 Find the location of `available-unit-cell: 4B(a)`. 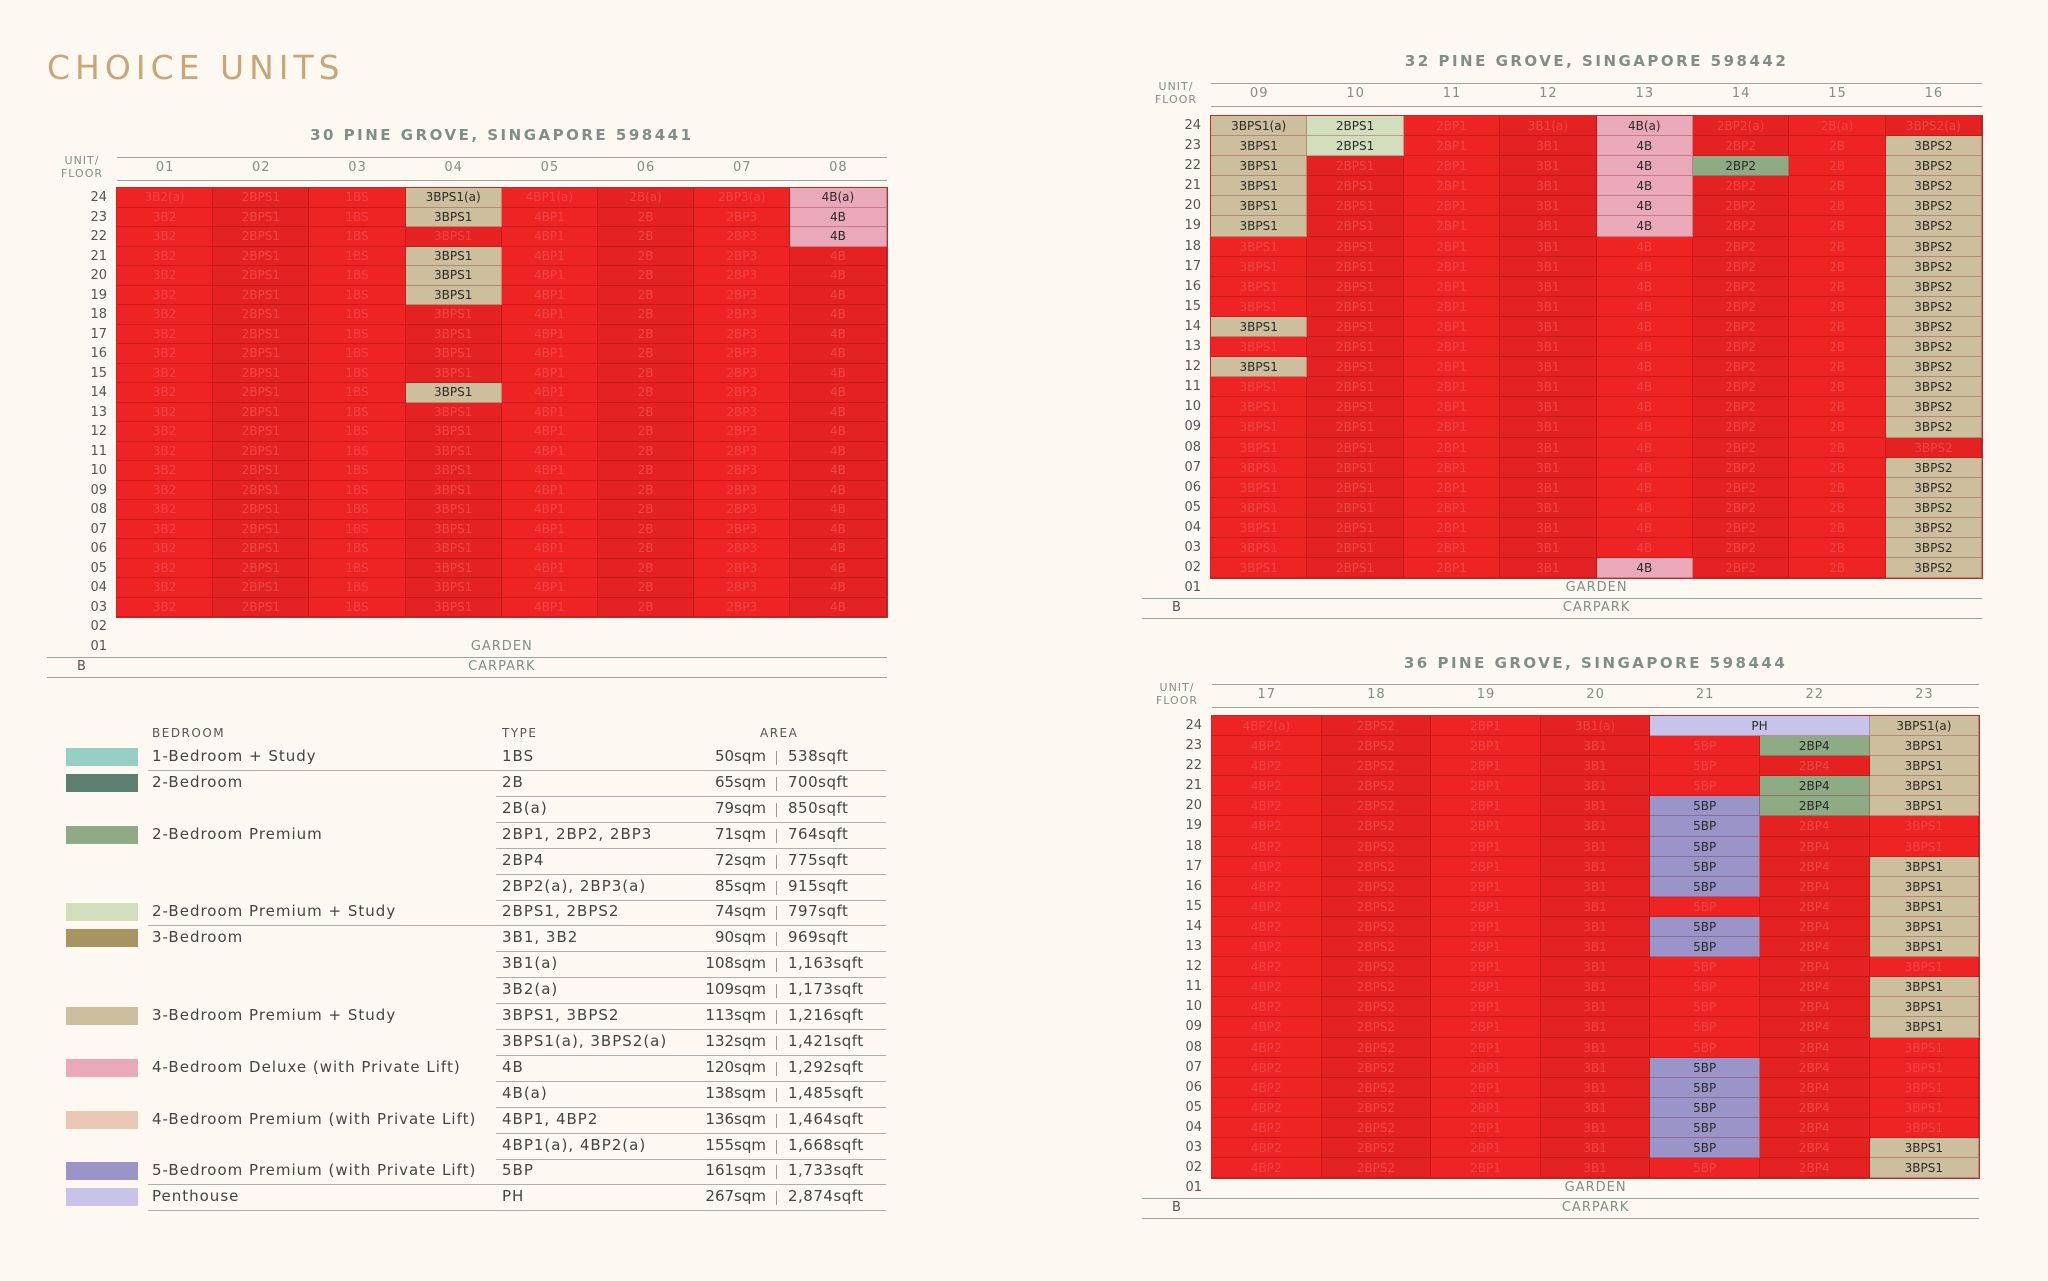

available-unit-cell: 4B(a) is located at coordinates (1644, 126).